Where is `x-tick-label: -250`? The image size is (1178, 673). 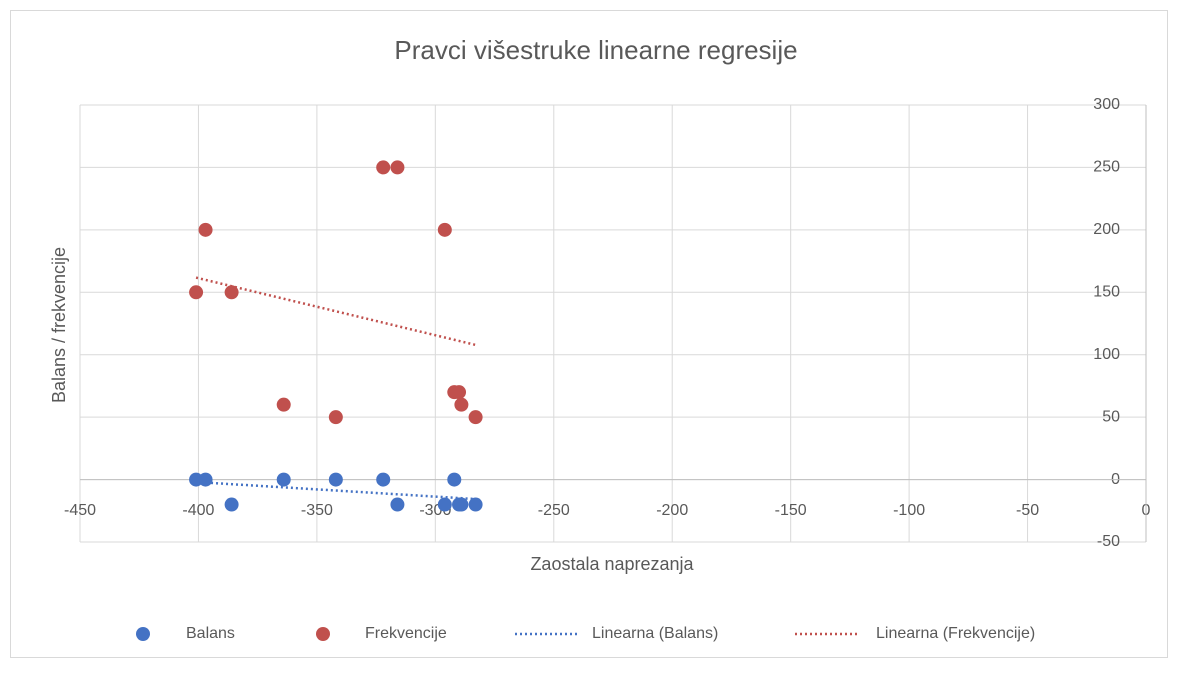 x-tick-label: -250 is located at coordinates (554, 510).